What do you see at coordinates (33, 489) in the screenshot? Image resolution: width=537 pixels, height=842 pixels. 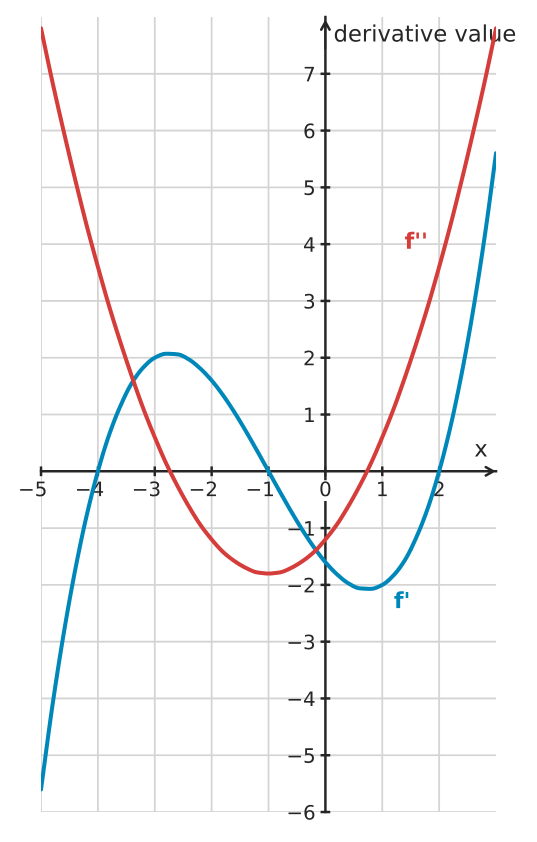 I see `x-tick-label: −5` at bounding box center [33, 489].